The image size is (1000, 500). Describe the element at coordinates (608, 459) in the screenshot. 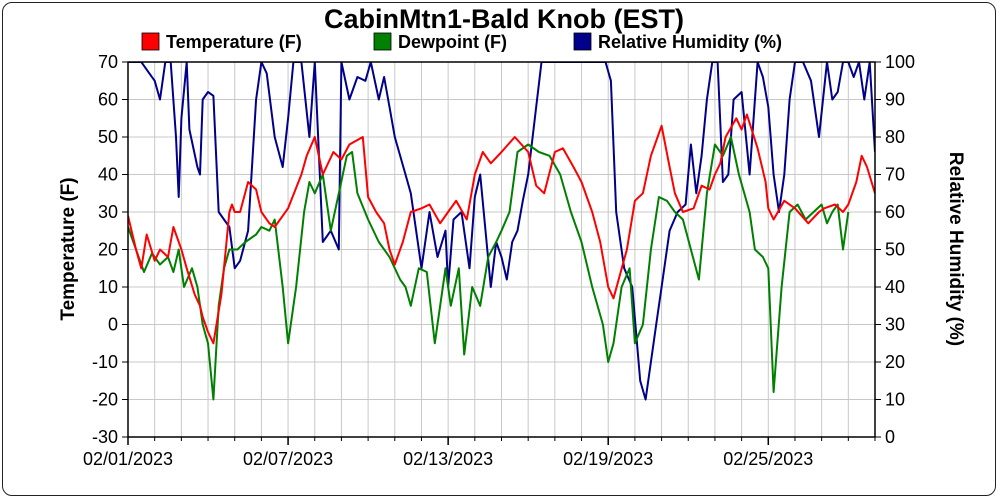

I see `x-tick-label: 02/19/2023` at that location.